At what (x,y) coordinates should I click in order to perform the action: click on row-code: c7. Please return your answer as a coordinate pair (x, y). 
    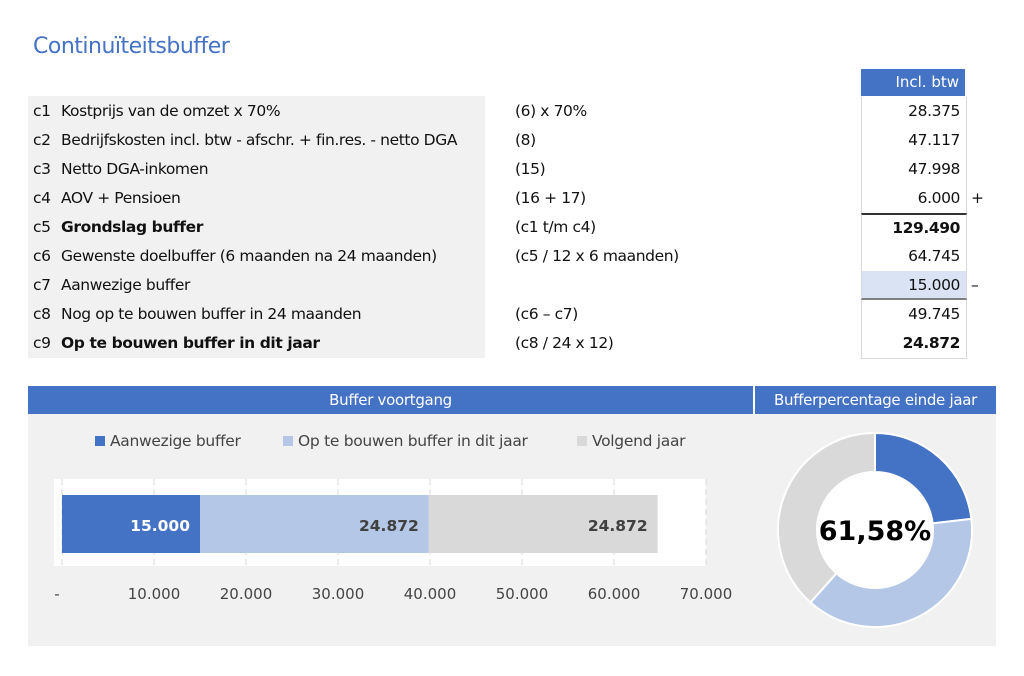
    Looking at the image, I should click on (42, 285).